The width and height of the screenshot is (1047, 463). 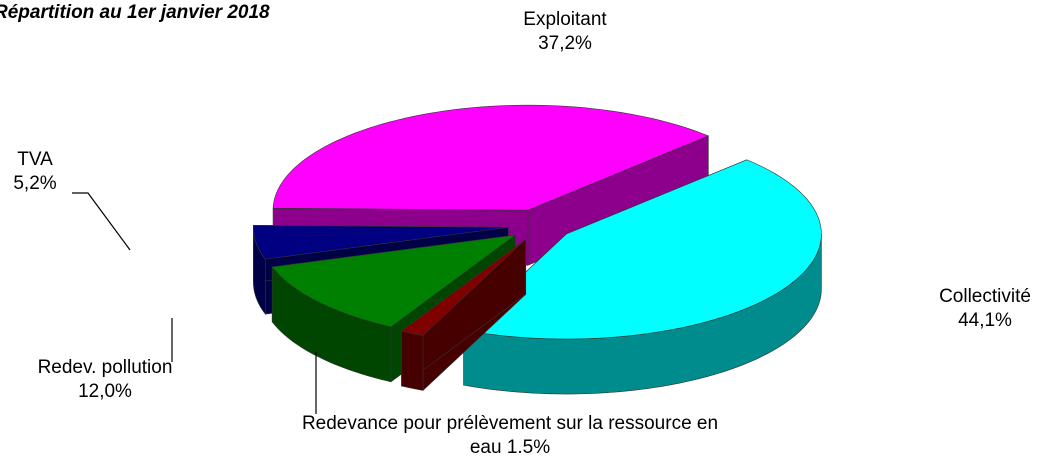 What do you see at coordinates (101, 221) in the screenshot?
I see `leader-line` at bounding box center [101, 221].